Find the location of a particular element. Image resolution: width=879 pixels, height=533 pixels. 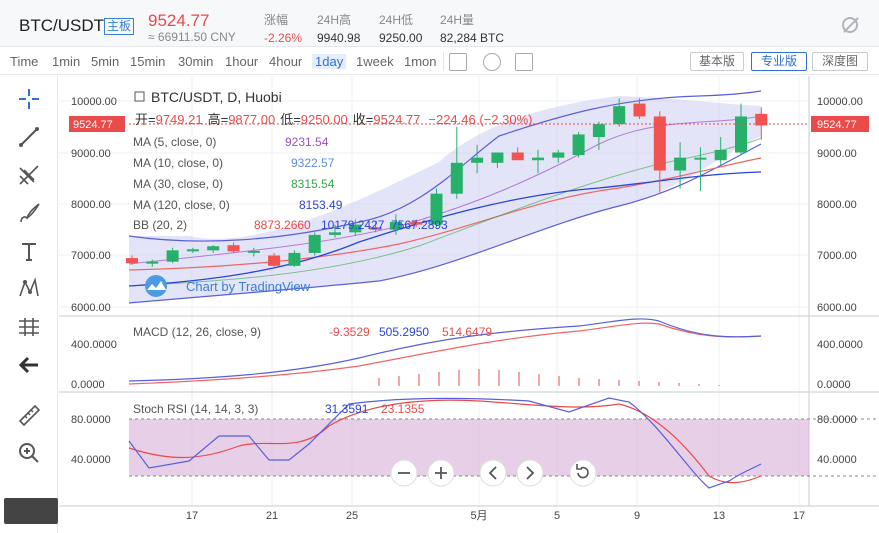

trendline-icon is located at coordinates (29, 137).